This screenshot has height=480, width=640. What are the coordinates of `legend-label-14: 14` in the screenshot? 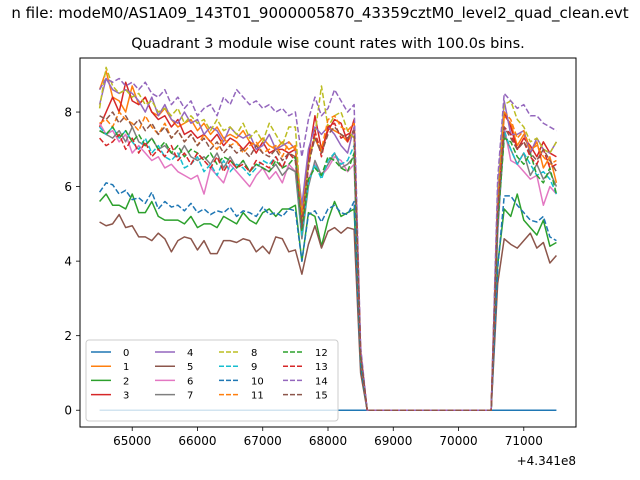 It's located at (321, 381).